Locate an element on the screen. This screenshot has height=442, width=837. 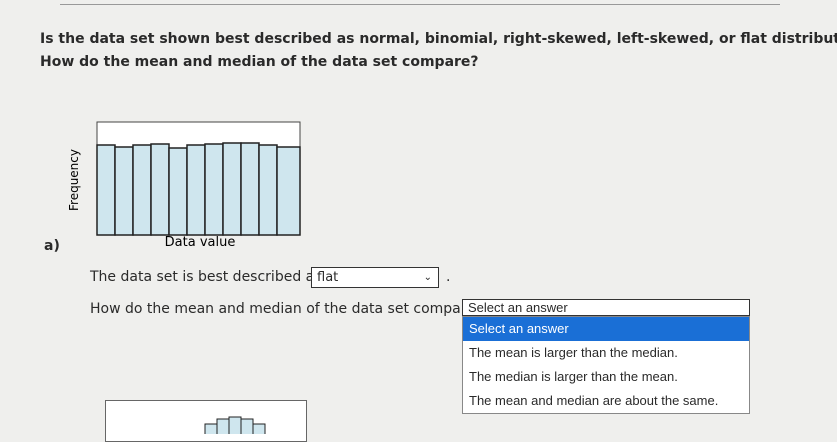
dropdown-option: The median is larger than the mean. is located at coordinates (573, 376).